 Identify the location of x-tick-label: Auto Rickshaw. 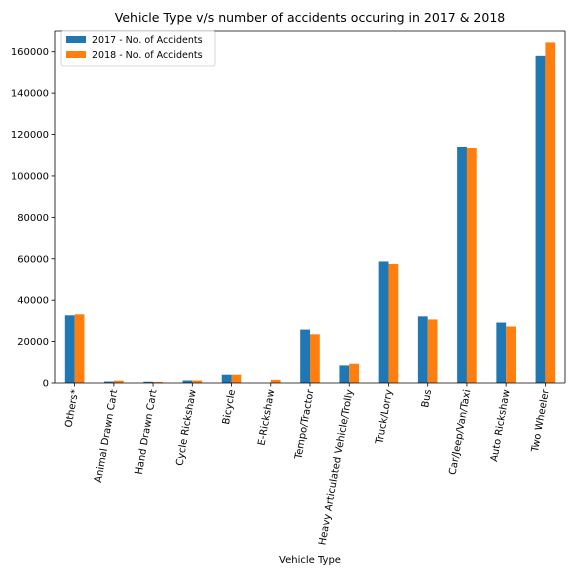
(501, 426).